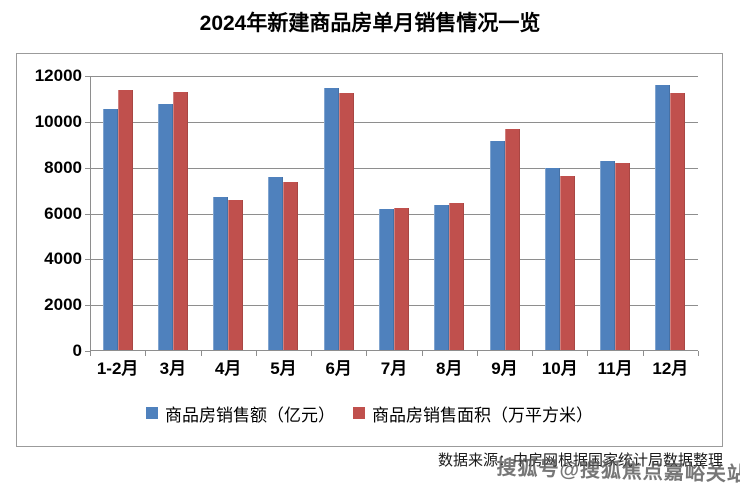 Image resolution: width=740 pixels, height=487 pixels. What do you see at coordinates (623, 257) in the screenshot?
I see `bar-商品房销售面积（万平方米）-11月` at bounding box center [623, 257].